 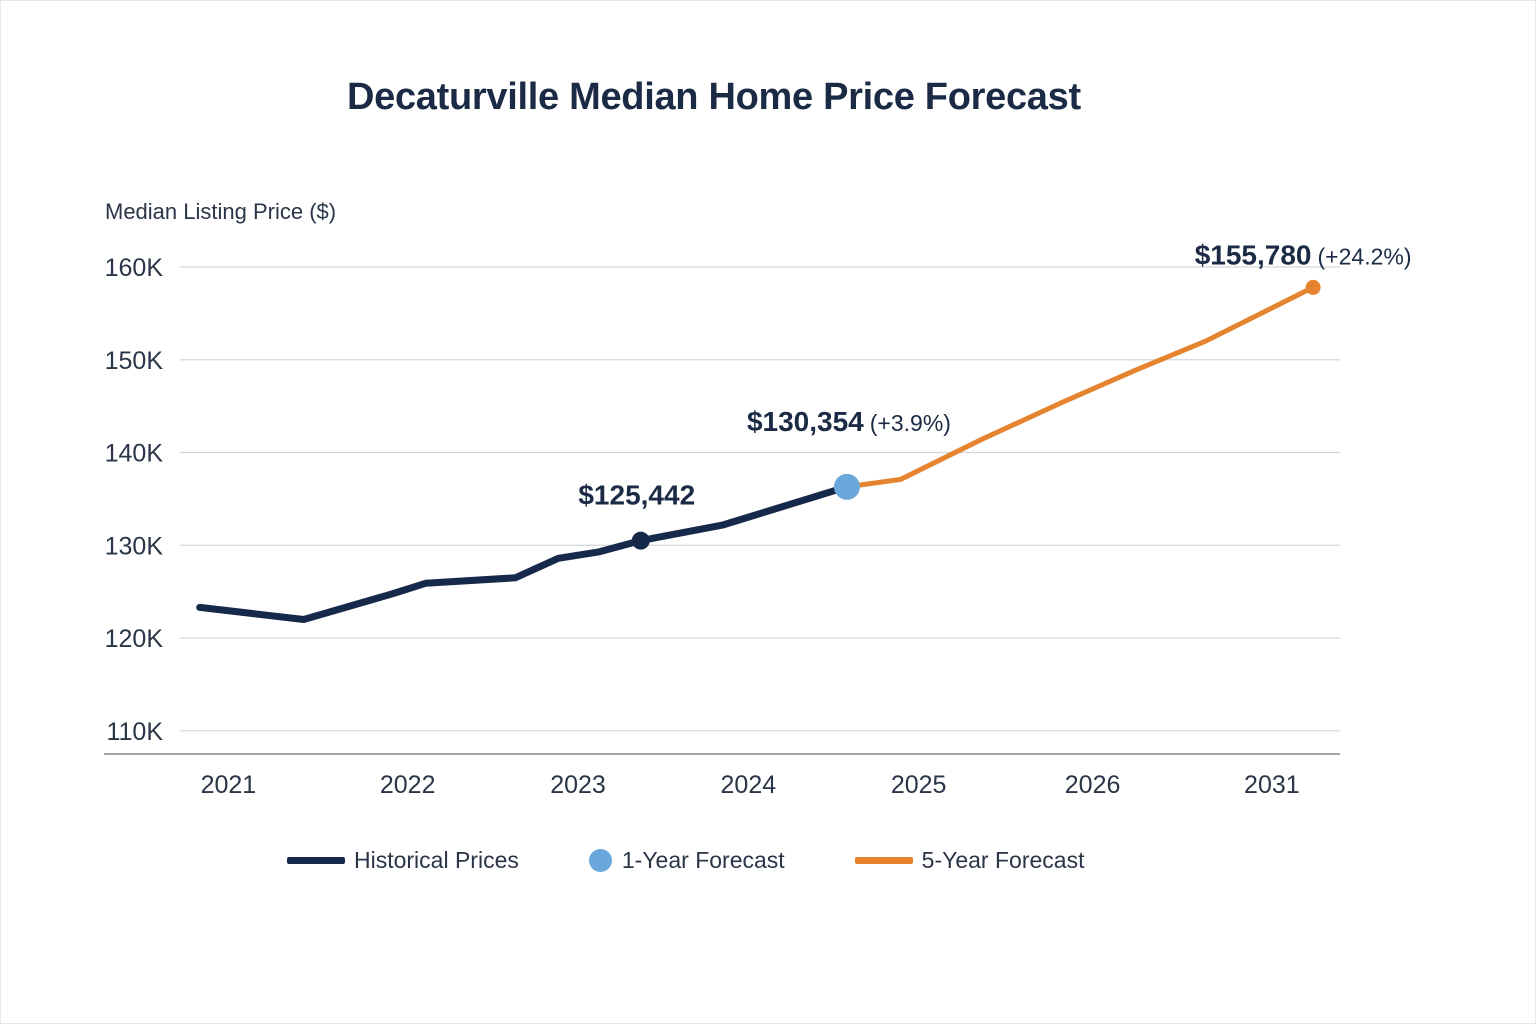 What do you see at coordinates (919, 785) in the screenshot?
I see `x-tick-label: 2025` at bounding box center [919, 785].